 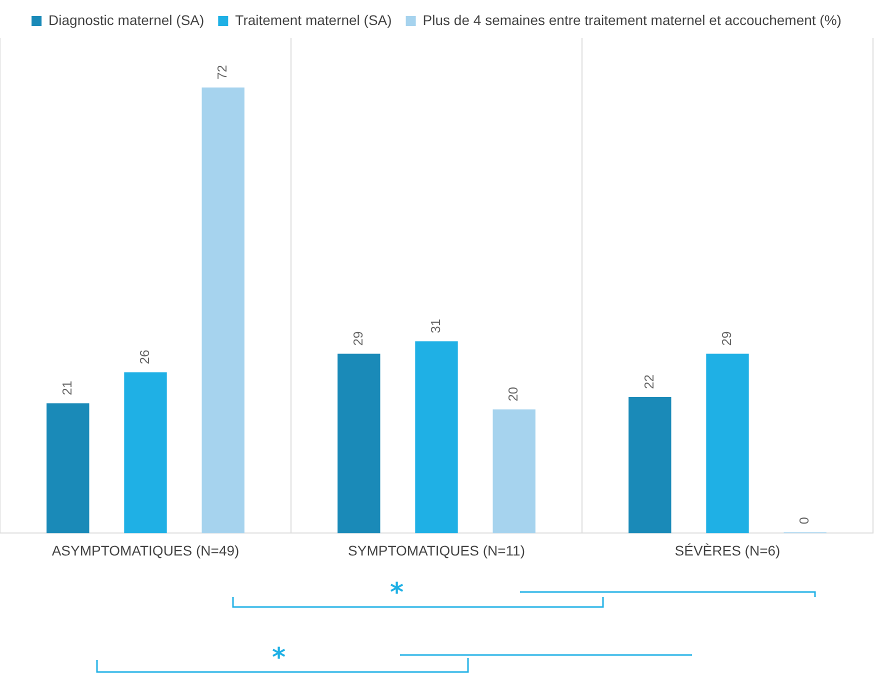 What do you see at coordinates (66, 388) in the screenshot?
I see `data-label: 21` at bounding box center [66, 388].